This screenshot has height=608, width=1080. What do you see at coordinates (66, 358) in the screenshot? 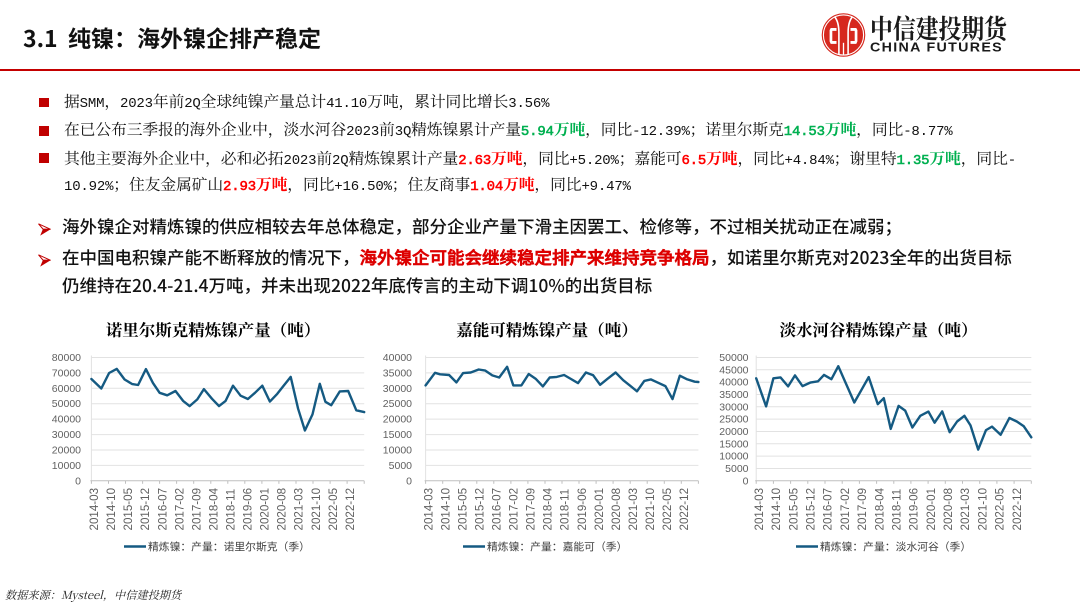
I see `svg-text: 80000` at bounding box center [66, 358].